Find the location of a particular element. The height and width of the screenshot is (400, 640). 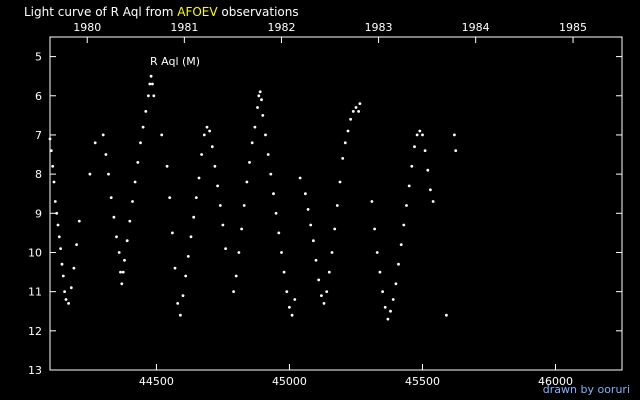

credit-text: drawn by ooruri is located at coordinates (586, 389).